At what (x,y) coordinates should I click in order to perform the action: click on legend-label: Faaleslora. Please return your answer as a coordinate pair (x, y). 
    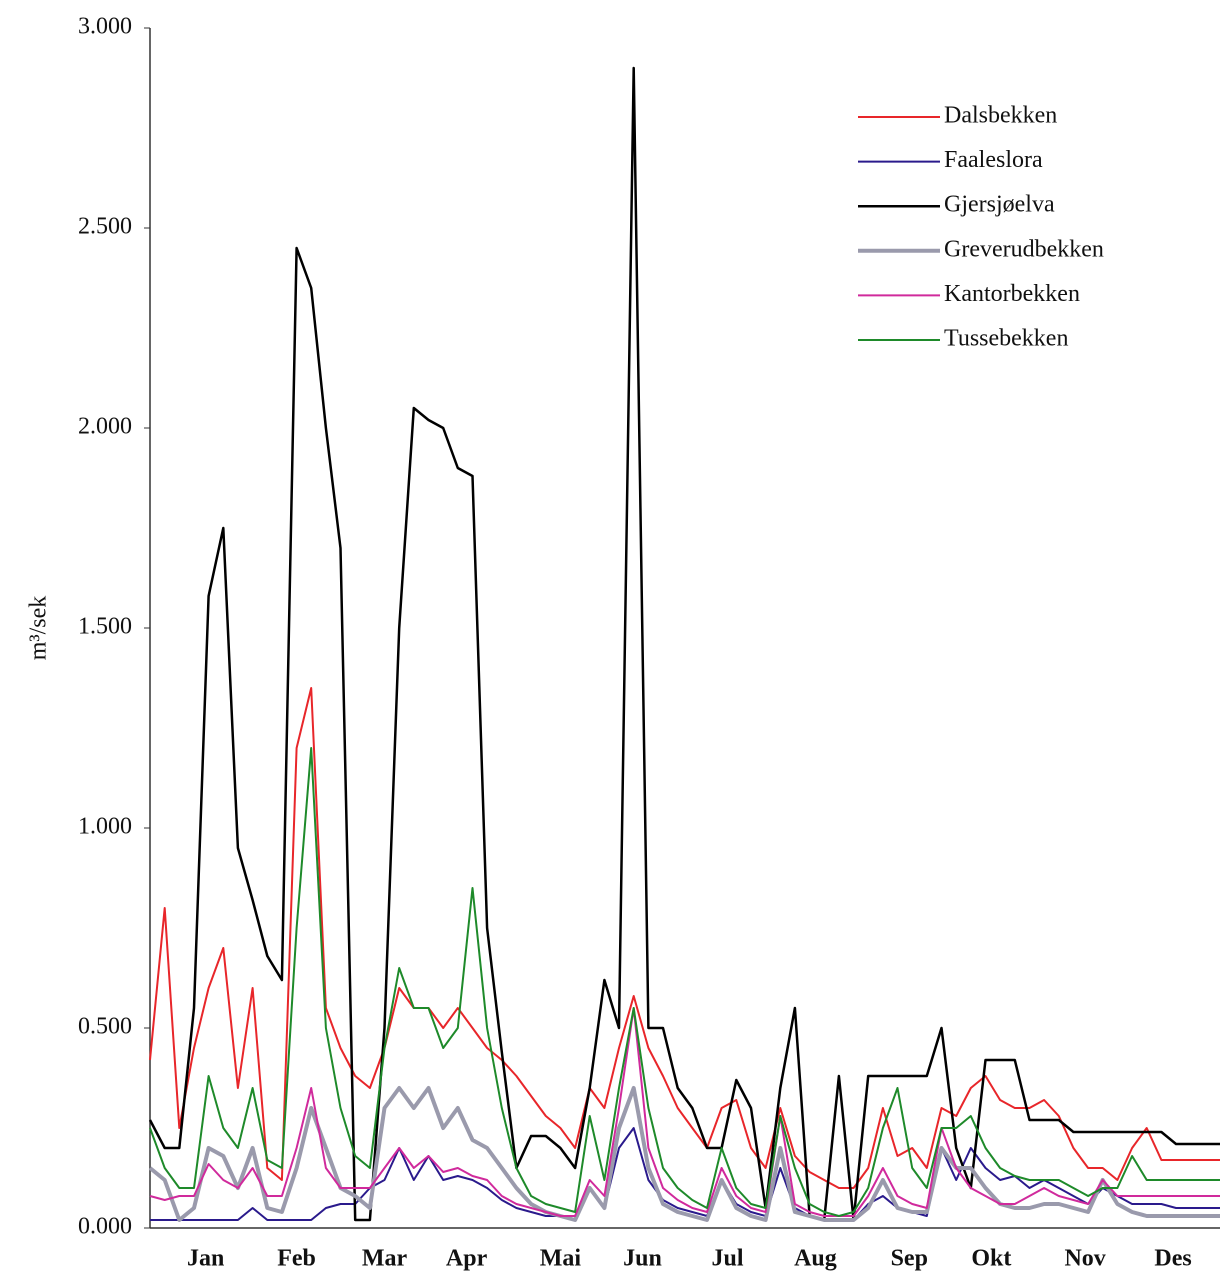
    Looking at the image, I should click on (993, 160).